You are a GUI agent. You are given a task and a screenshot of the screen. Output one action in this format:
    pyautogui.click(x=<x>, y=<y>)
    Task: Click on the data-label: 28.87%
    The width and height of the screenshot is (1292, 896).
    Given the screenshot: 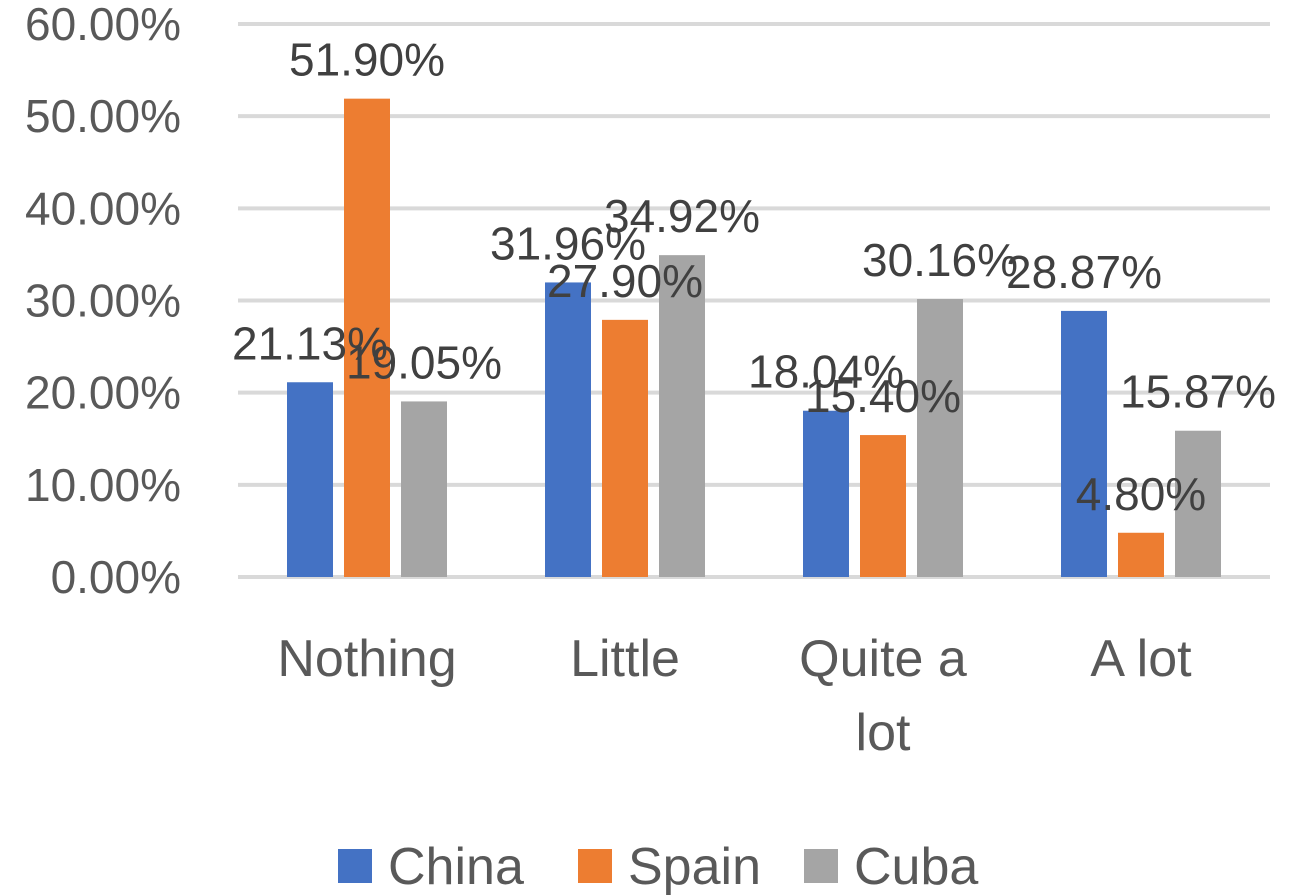 What is the action you would take?
    pyautogui.click(x=1084, y=272)
    